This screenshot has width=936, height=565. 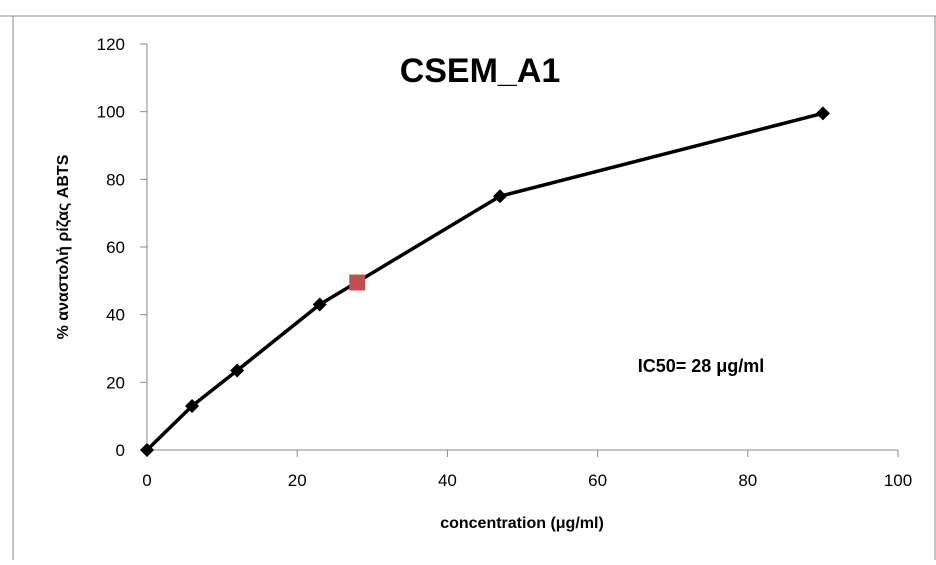 What do you see at coordinates (898, 480) in the screenshot?
I see `x-tick-label: 100` at bounding box center [898, 480].